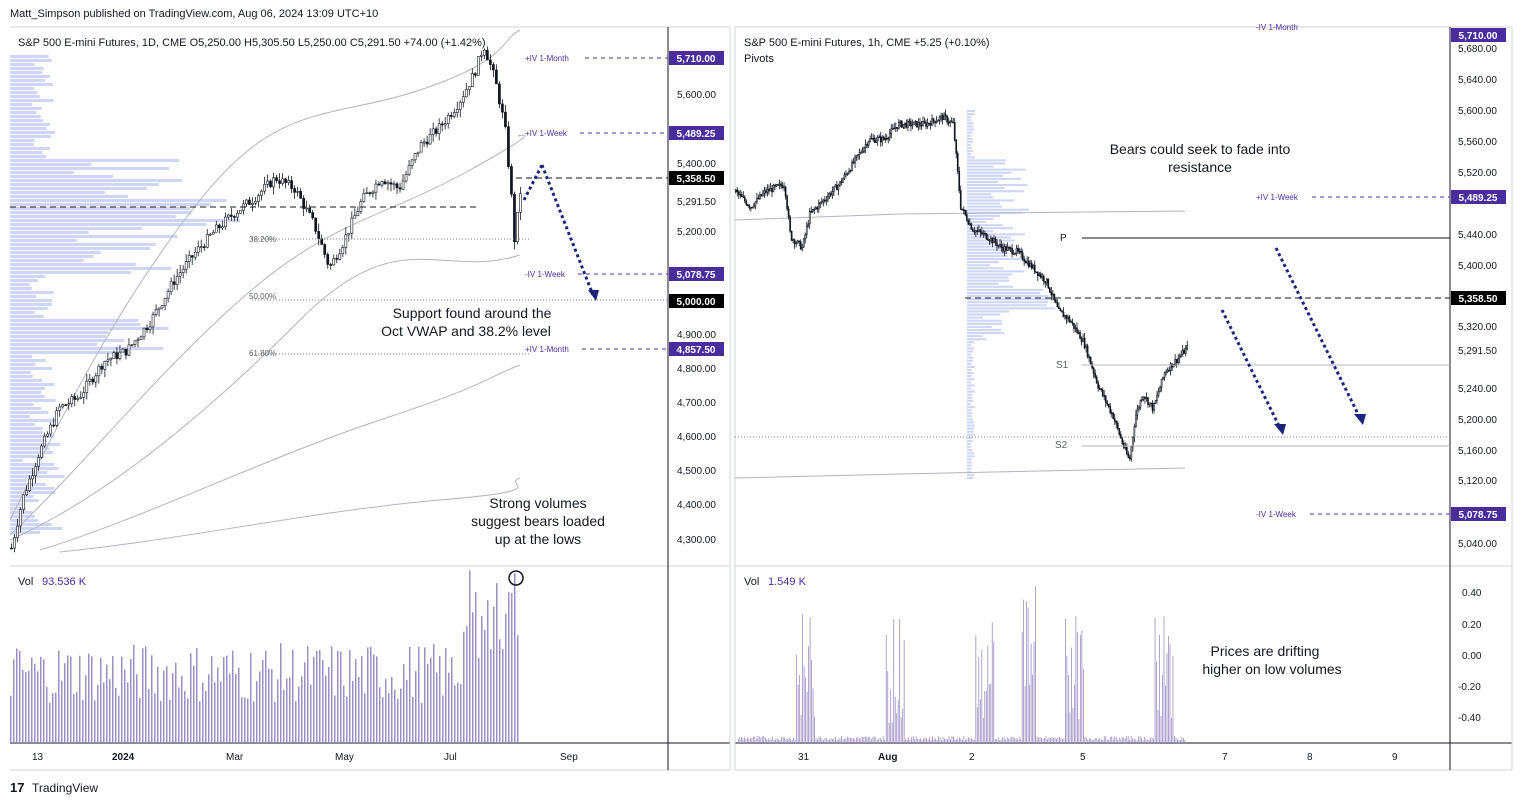 The width and height of the screenshot is (1522, 806). What do you see at coordinates (450, 757) in the screenshot?
I see `left-x-tick: Jul` at bounding box center [450, 757].